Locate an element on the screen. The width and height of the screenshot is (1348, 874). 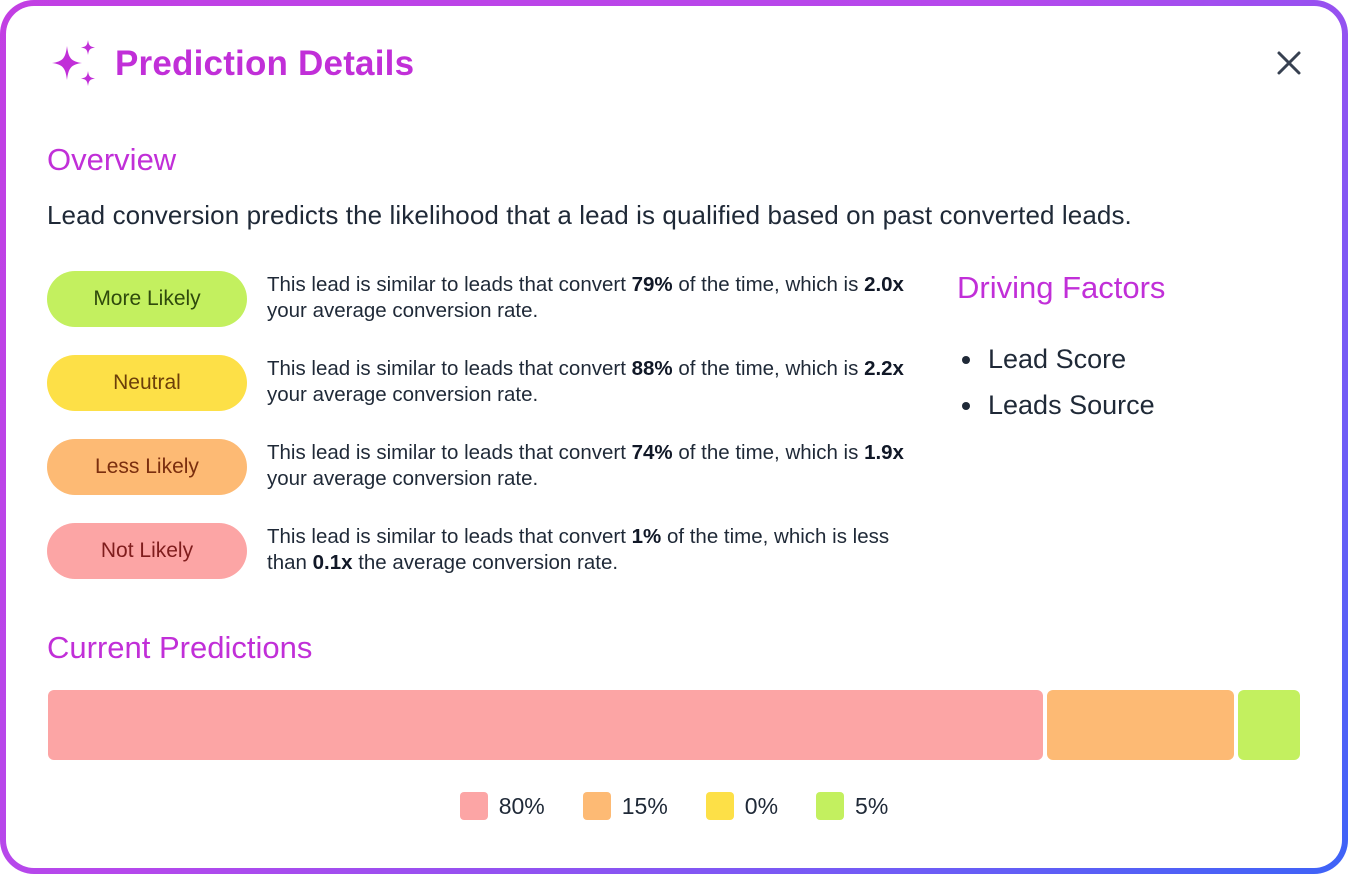
driving-factor-label: Lead Score is located at coordinates (1057, 359).